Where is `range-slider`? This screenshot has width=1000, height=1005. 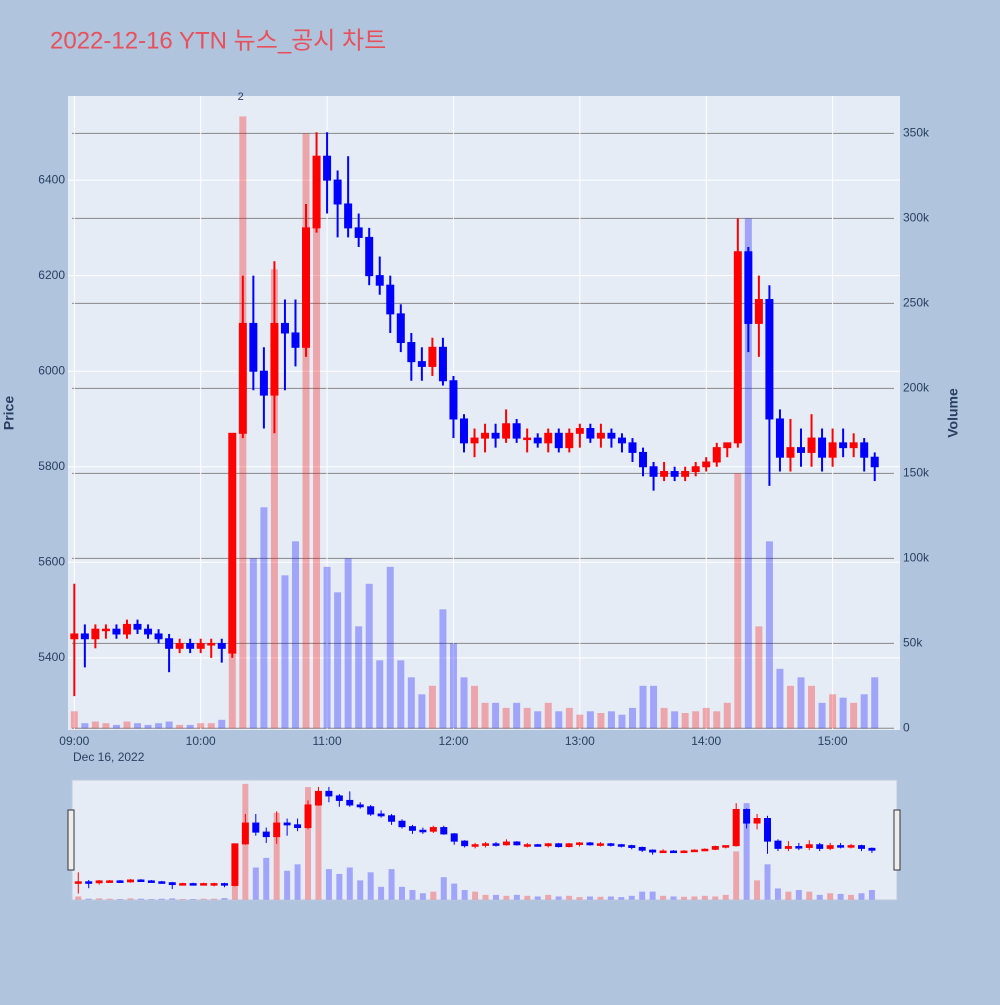
range-slider is located at coordinates (484, 840).